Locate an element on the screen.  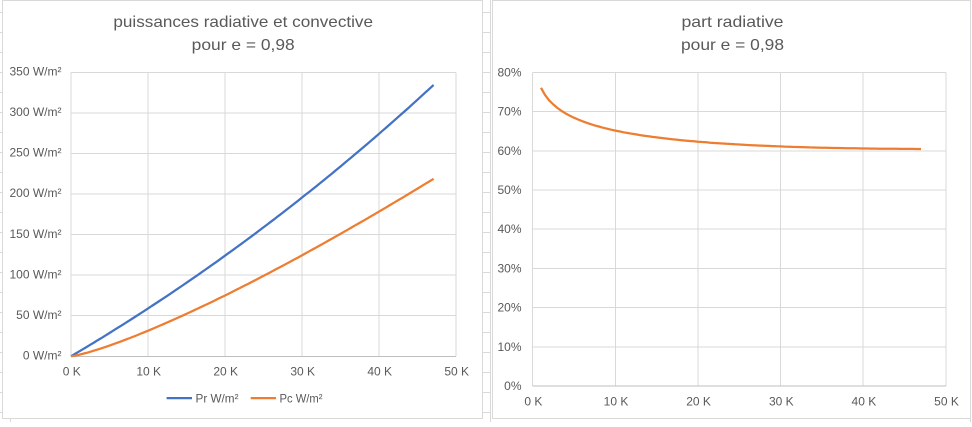
svg-text: Pc W/m² is located at coordinates (301, 398).